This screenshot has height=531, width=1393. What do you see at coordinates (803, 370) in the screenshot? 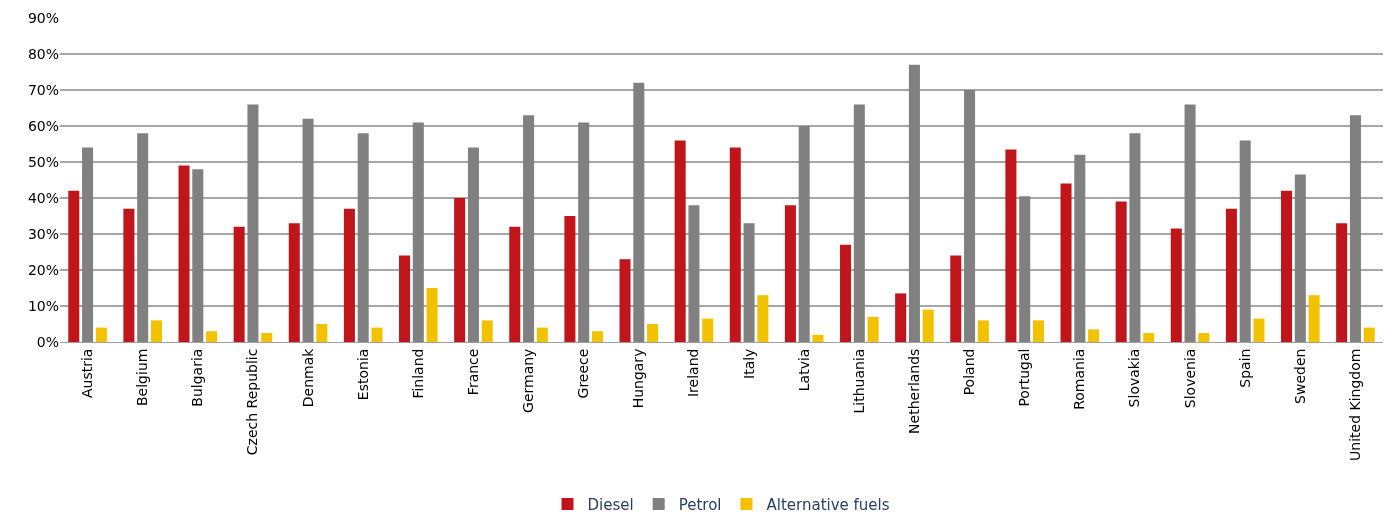
I see `x-tick-label: Latvia` at bounding box center [803, 370].